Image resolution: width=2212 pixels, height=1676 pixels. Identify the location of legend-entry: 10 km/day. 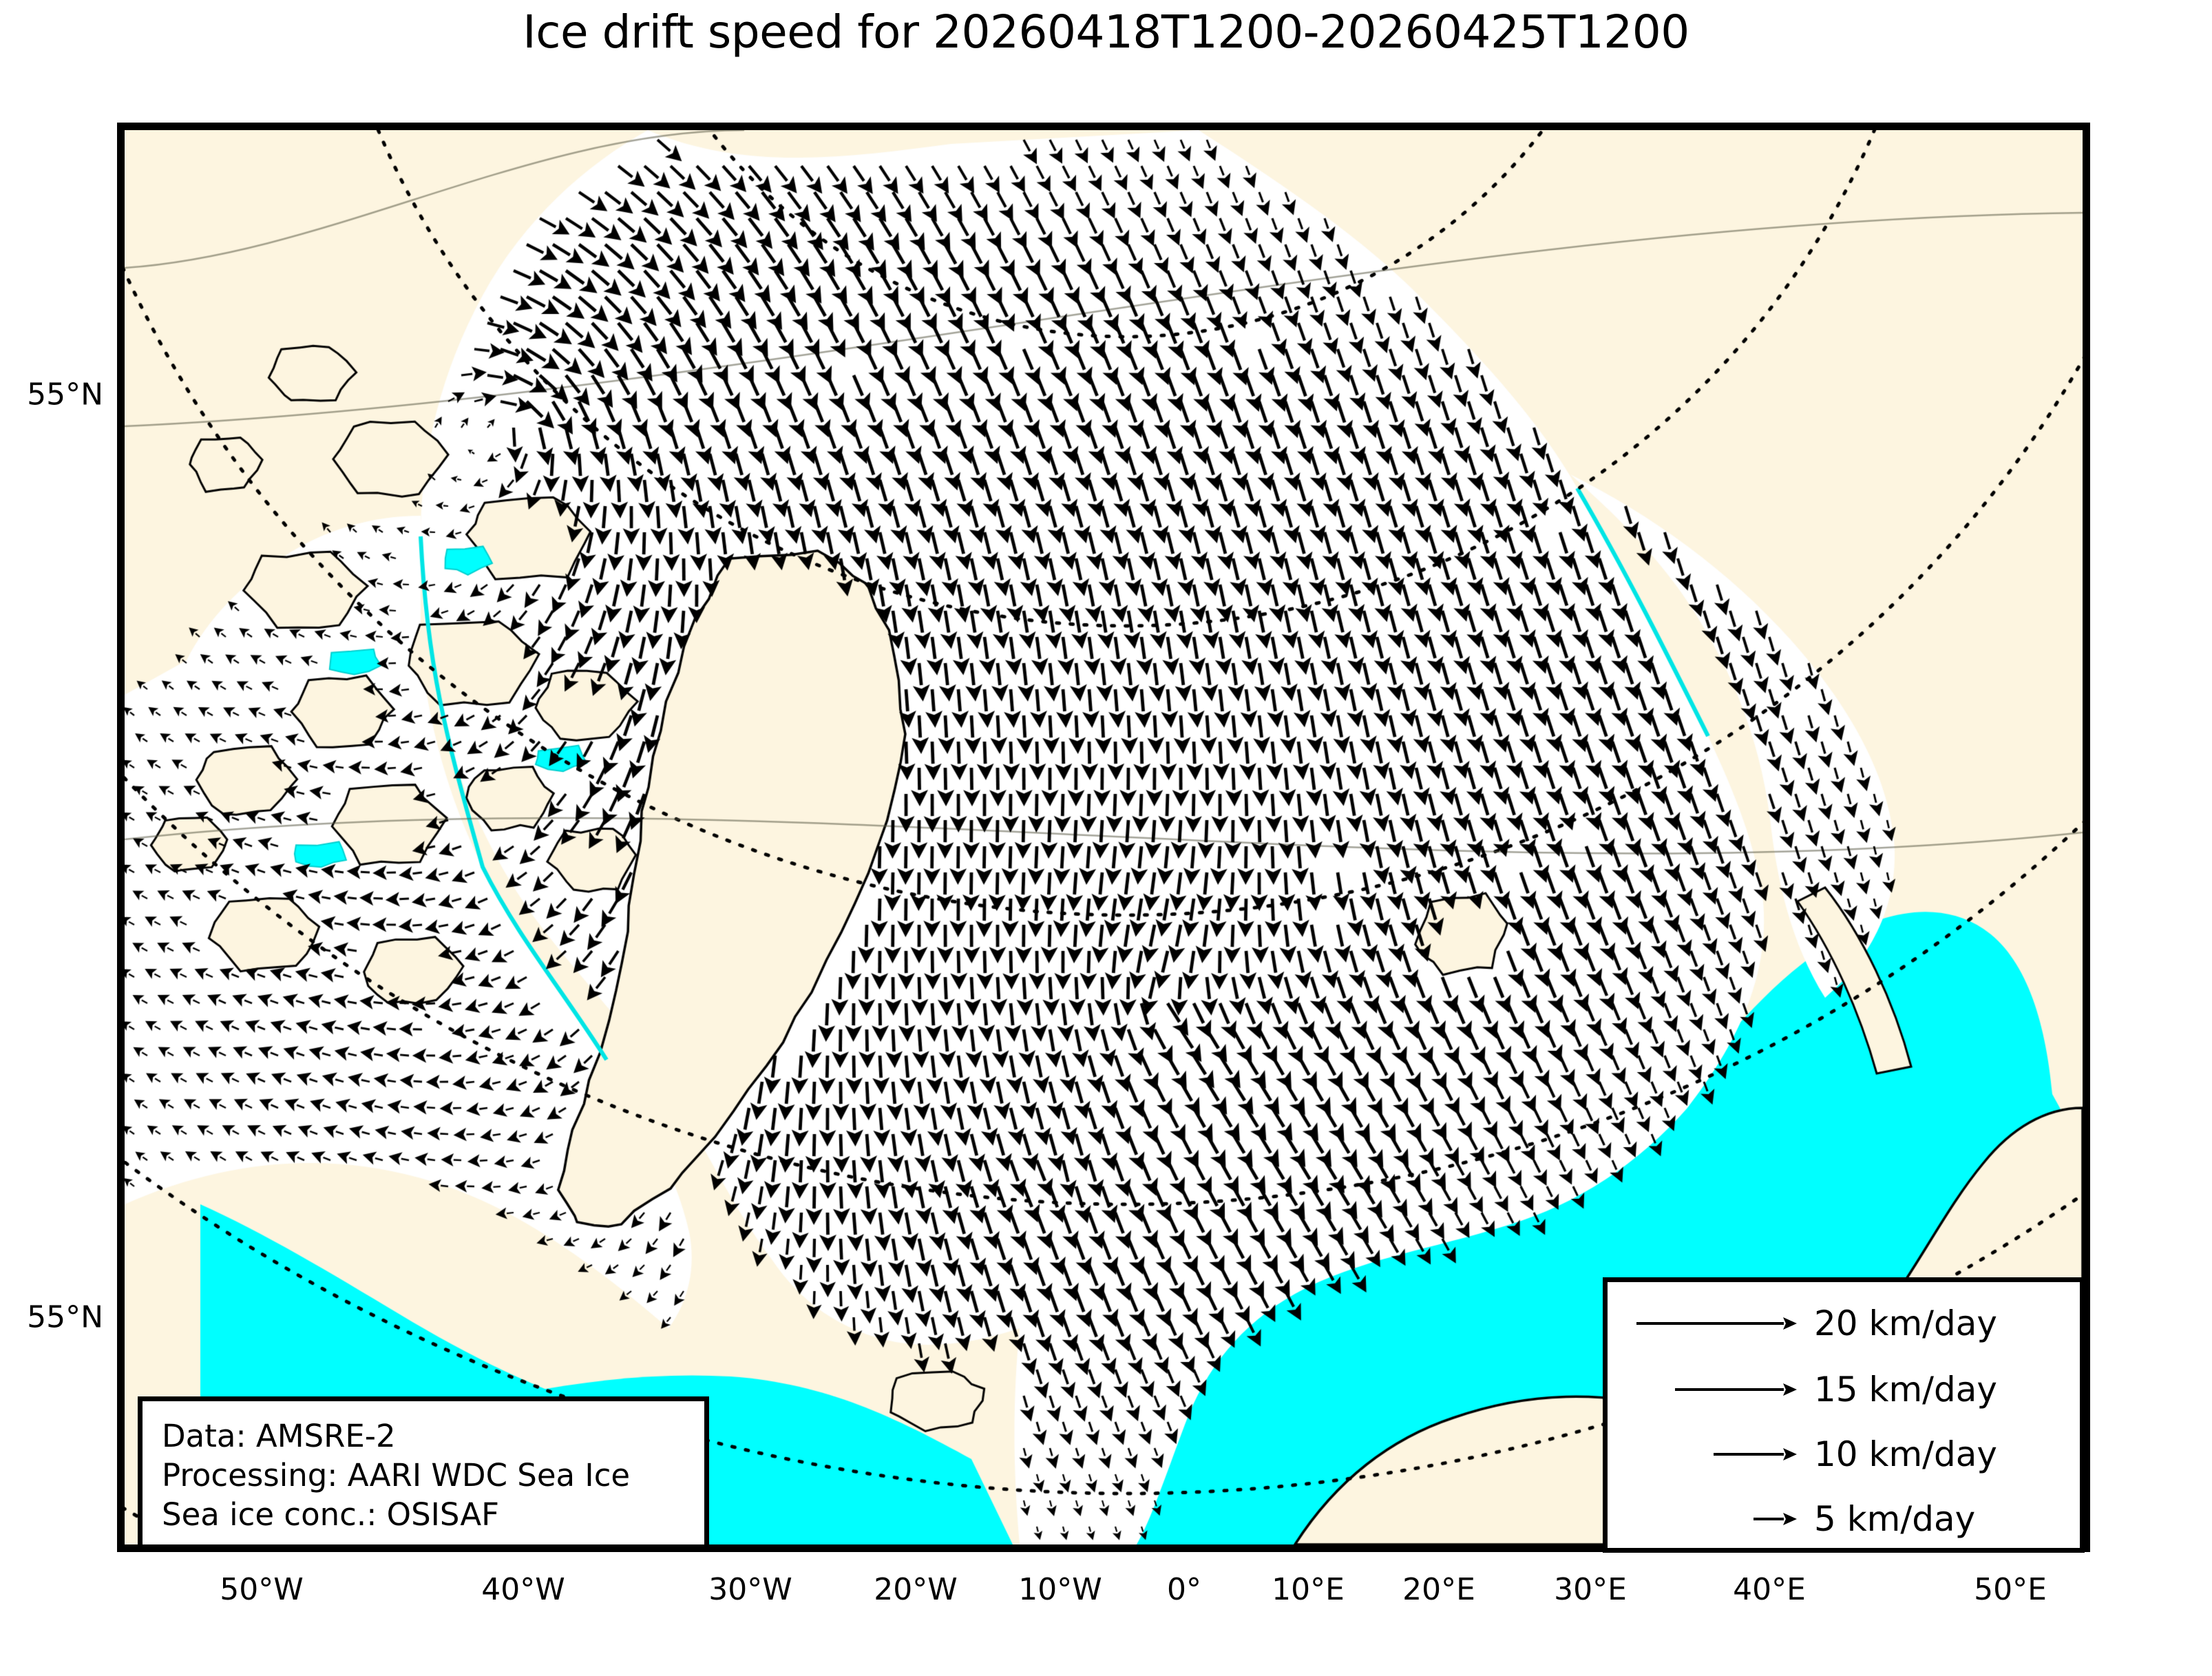
(1844, 1454).